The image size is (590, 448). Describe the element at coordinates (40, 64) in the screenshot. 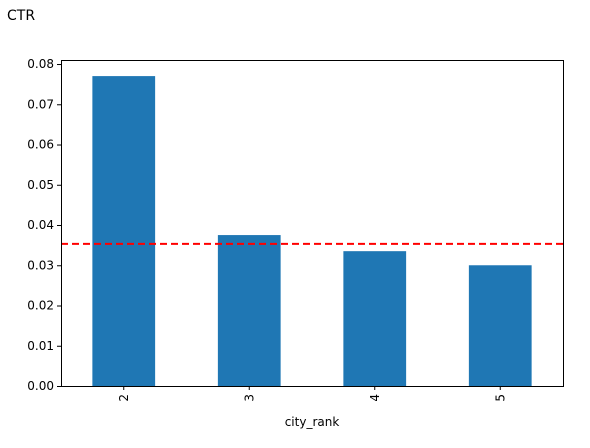

I see `y-tick-label: 0.08` at that location.